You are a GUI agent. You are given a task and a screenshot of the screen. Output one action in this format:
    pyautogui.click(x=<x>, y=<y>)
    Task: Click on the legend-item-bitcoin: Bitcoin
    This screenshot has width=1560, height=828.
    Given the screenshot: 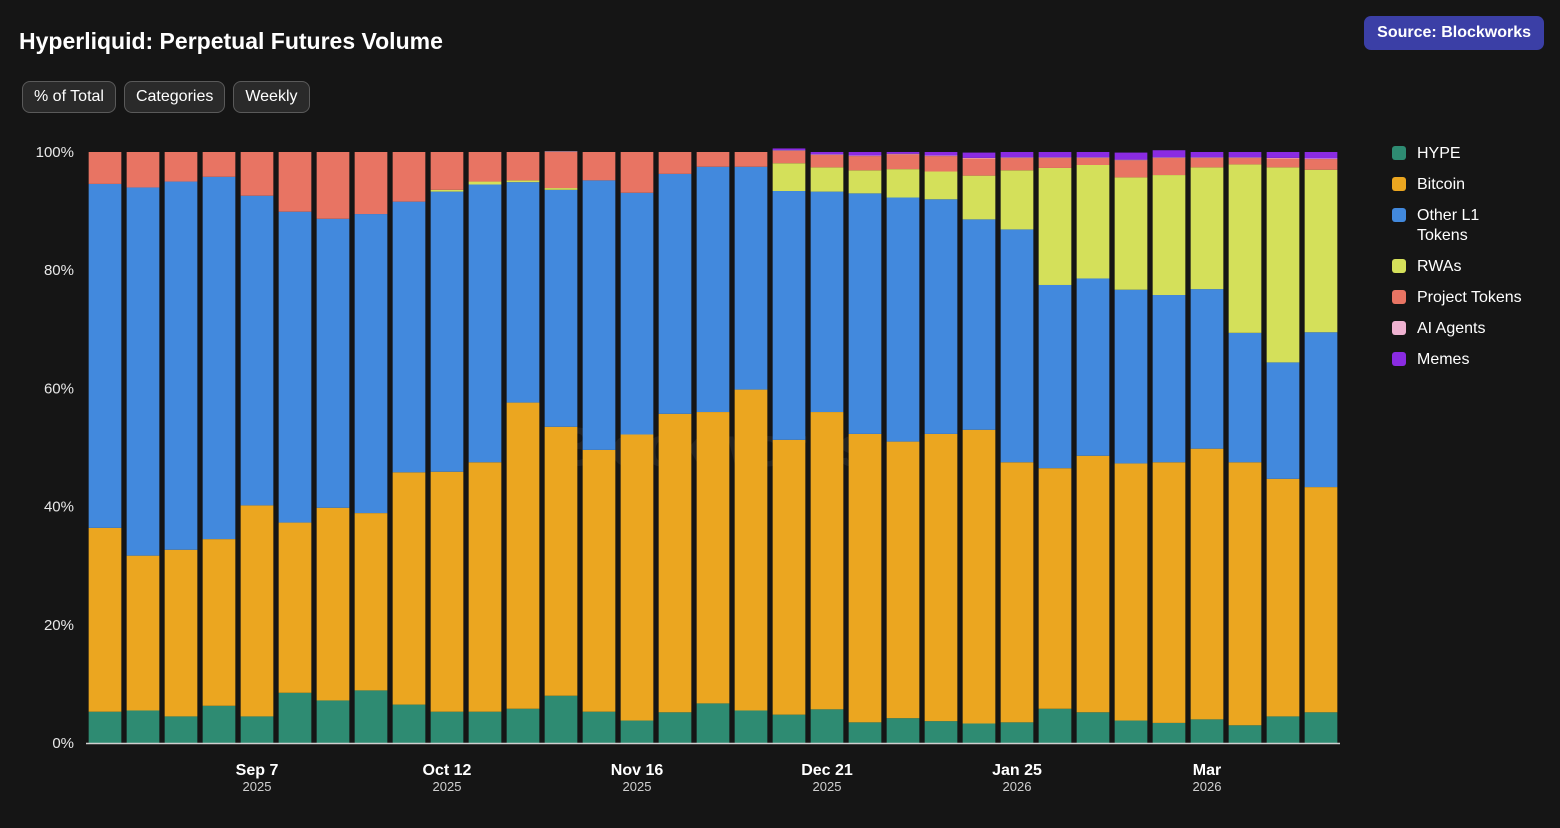 What is the action you would take?
    pyautogui.click(x=1467, y=185)
    